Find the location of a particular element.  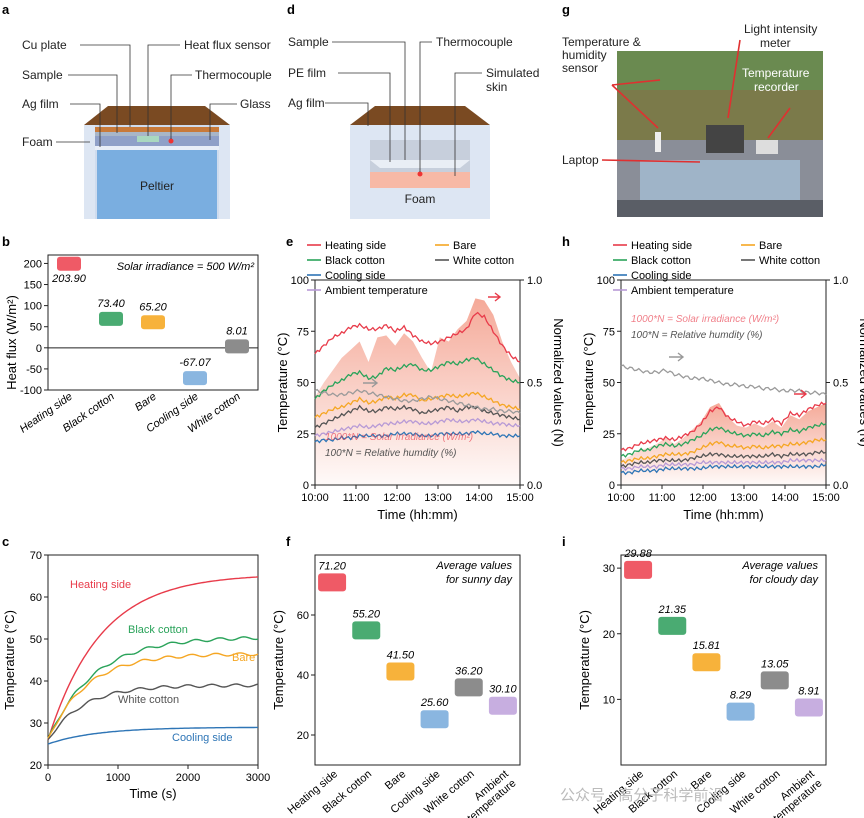

chart-c-x-tick-label: 1000 is located at coordinates (118, 778).